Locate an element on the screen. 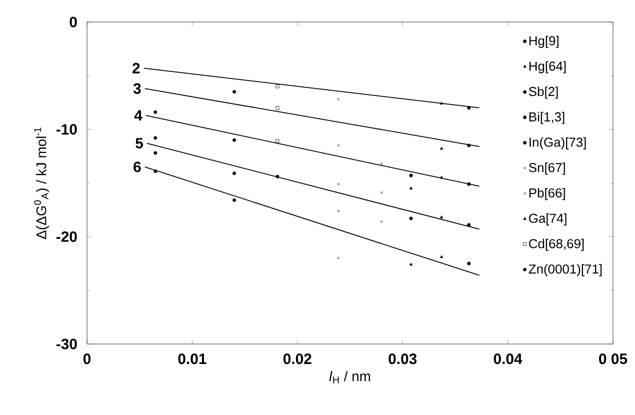  y-tick-label: 0 is located at coordinates (73, 22).